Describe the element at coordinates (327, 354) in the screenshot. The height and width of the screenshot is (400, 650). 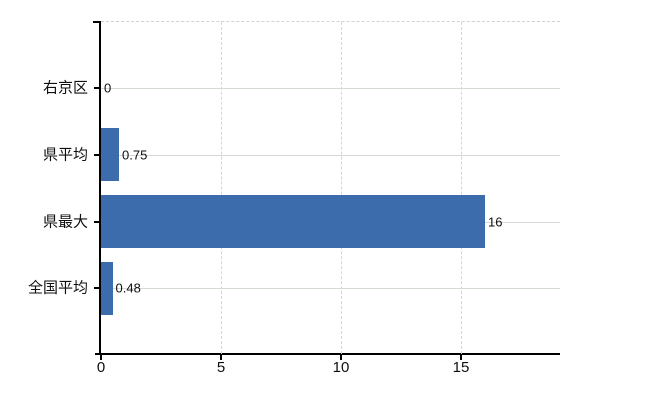
I see `x-axis-line` at that location.